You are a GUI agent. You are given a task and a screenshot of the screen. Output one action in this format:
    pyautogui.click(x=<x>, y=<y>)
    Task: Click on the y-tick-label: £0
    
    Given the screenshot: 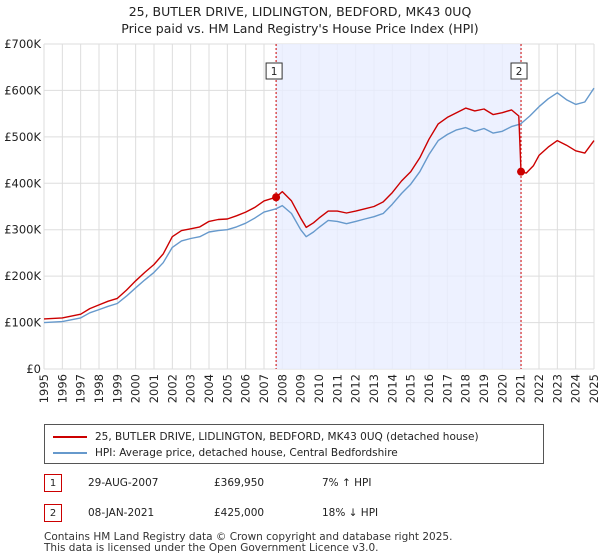 What is the action you would take?
    pyautogui.click(x=33, y=369)
    